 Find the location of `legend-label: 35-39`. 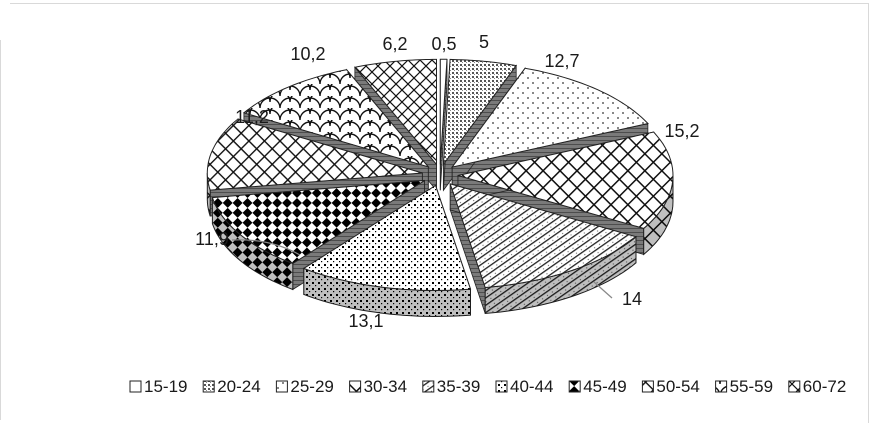

legend-label: 35-39 is located at coordinates (458, 386).